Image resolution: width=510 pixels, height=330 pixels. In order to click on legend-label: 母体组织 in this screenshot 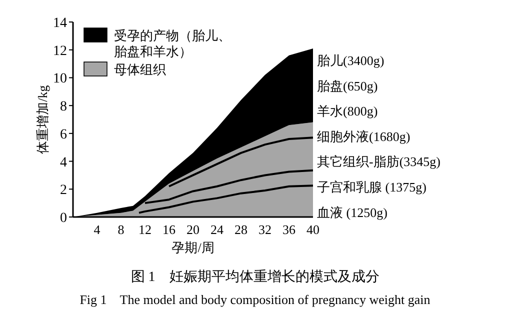, I will do `click(140, 69)`.